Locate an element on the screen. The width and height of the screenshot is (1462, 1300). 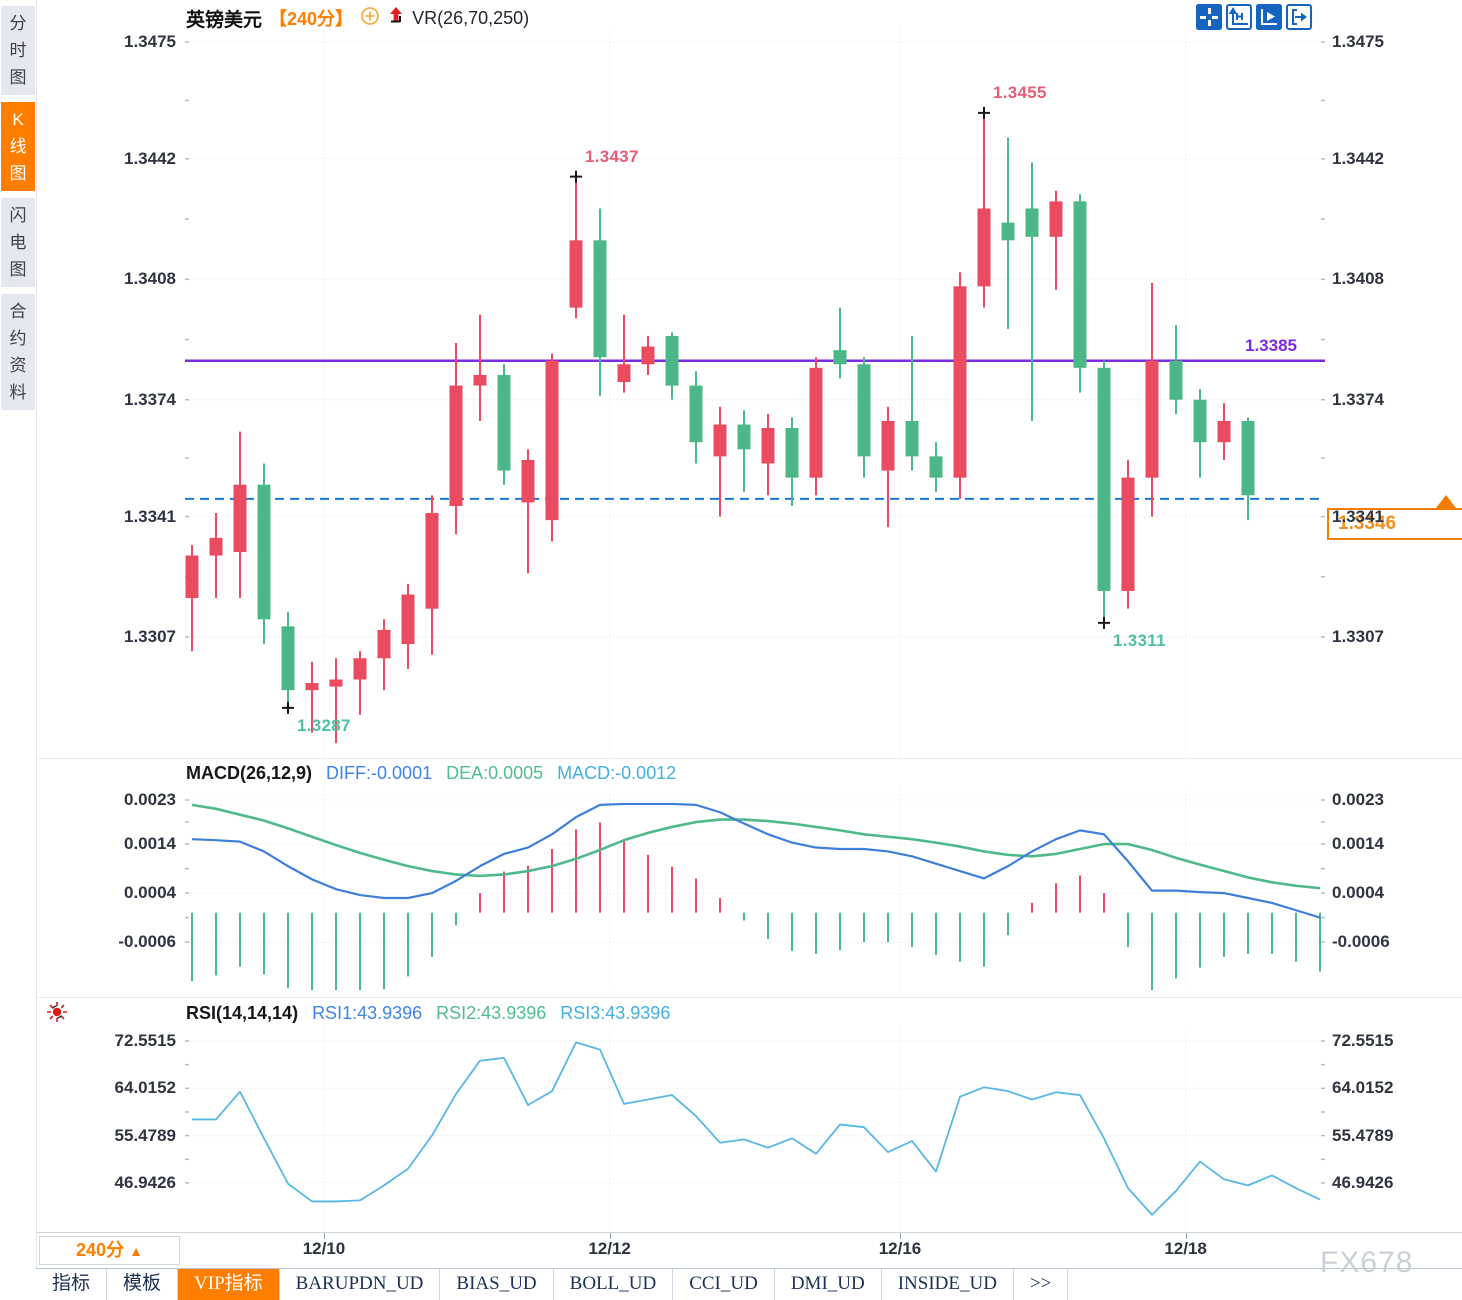
price-annotation-1.3455: 1.3455 is located at coordinates (1020, 92).